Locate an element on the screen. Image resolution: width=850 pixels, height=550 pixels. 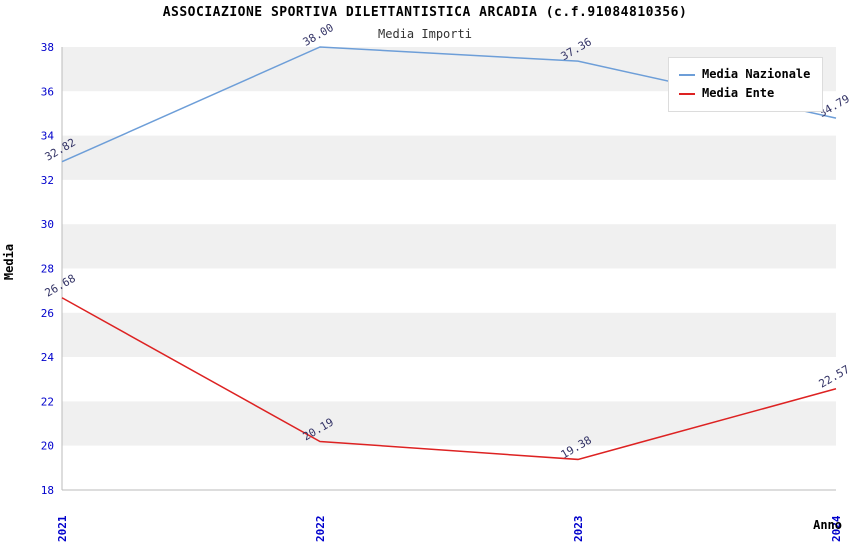
x-tick-label: 2023 is located at coordinates (578, 529).